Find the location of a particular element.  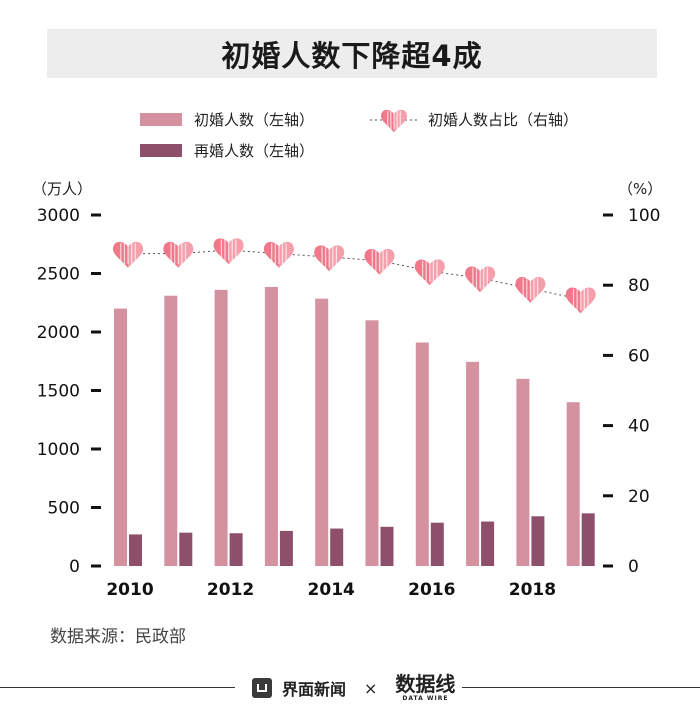

left-tick-label: 3000 is located at coordinates (58, 216).